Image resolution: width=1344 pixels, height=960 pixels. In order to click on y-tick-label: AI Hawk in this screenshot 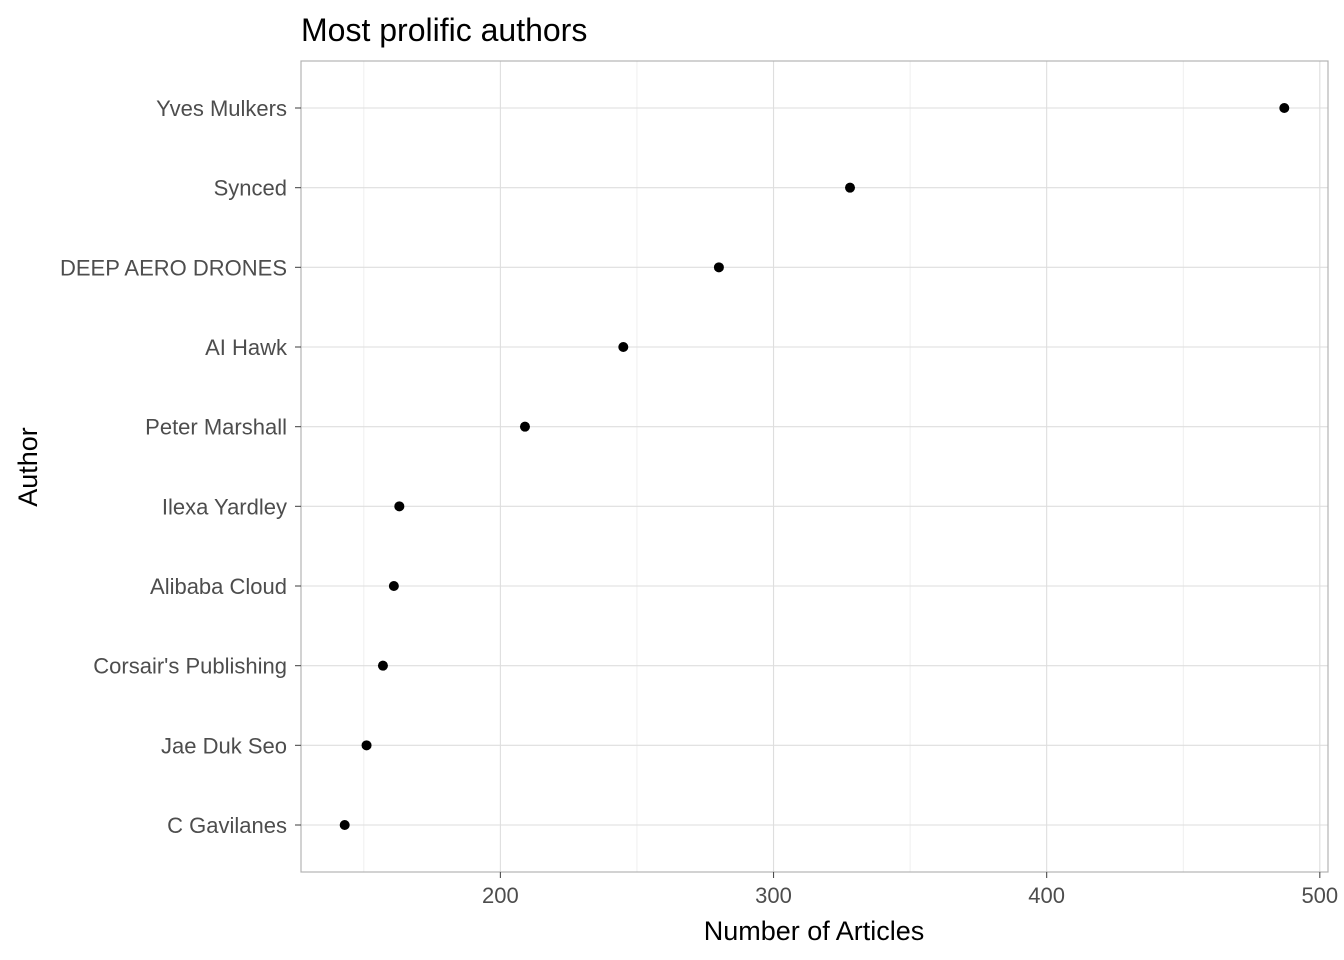, I will do `click(246, 347)`.